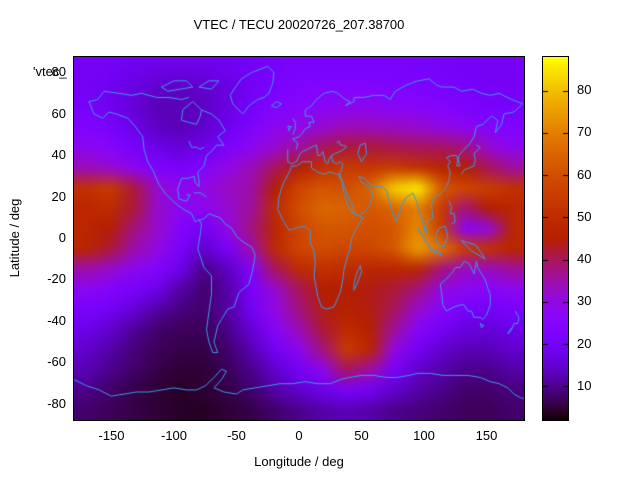  What do you see at coordinates (299, 461) in the screenshot?
I see `x-axis-label: Longitude / deg` at bounding box center [299, 461].